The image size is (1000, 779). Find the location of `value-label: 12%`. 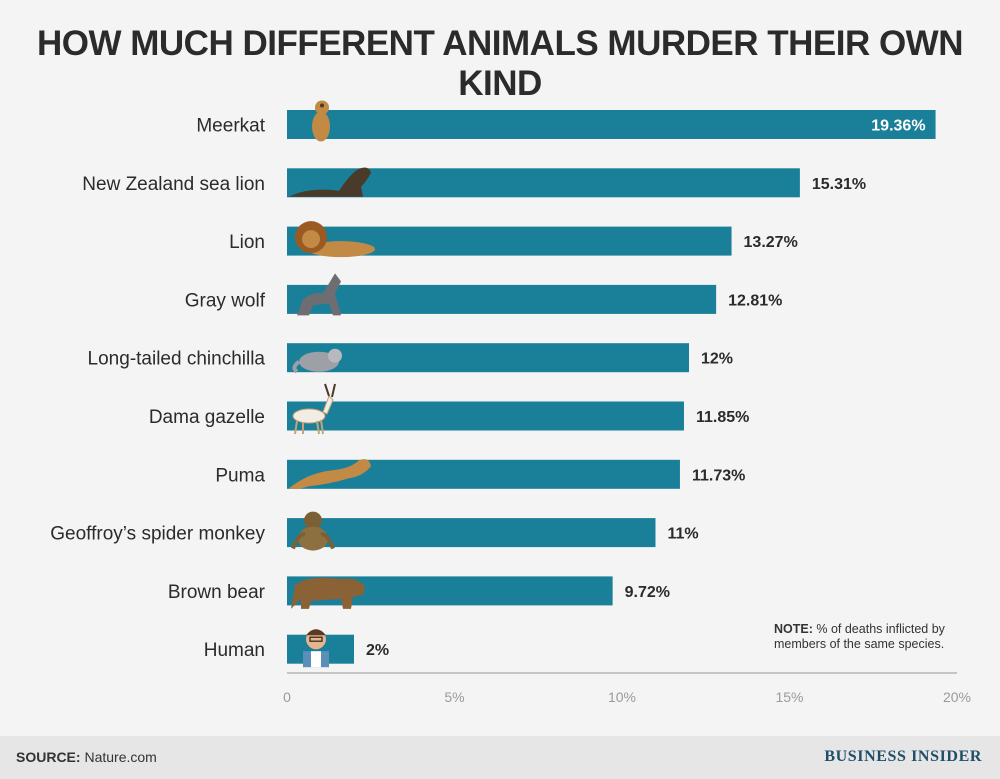

value-label: 12% is located at coordinates (717, 359).